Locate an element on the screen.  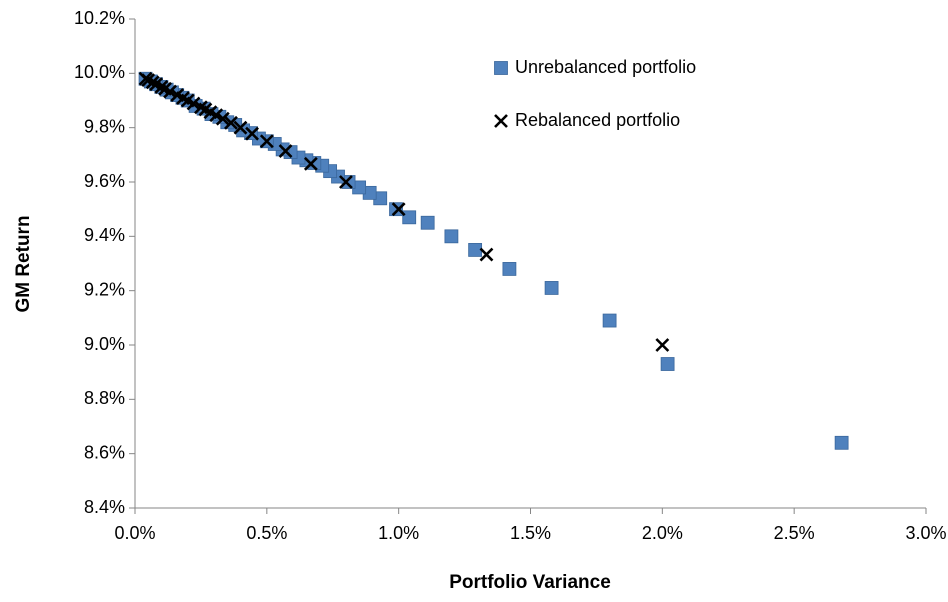
y-tick-label: 8.8% is located at coordinates (104, 398).